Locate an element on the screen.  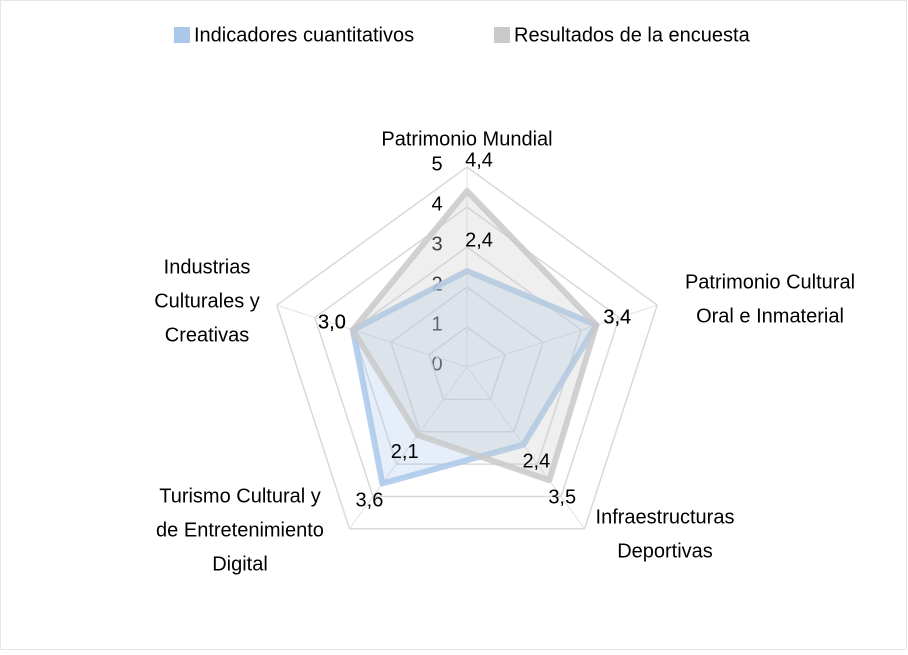
value-label: 3,4 is located at coordinates (617, 317).